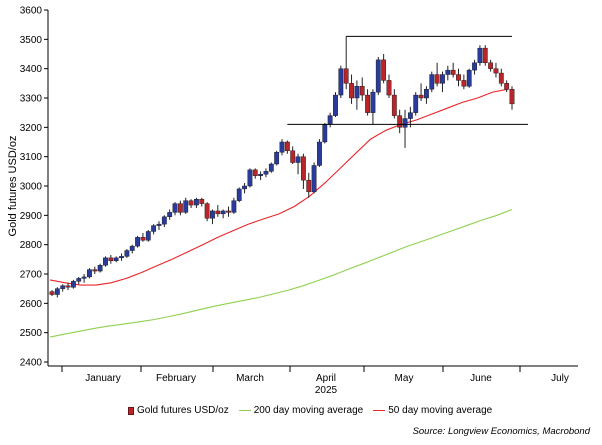  I want to click on y-tick-label: 3000, so click(31, 187).